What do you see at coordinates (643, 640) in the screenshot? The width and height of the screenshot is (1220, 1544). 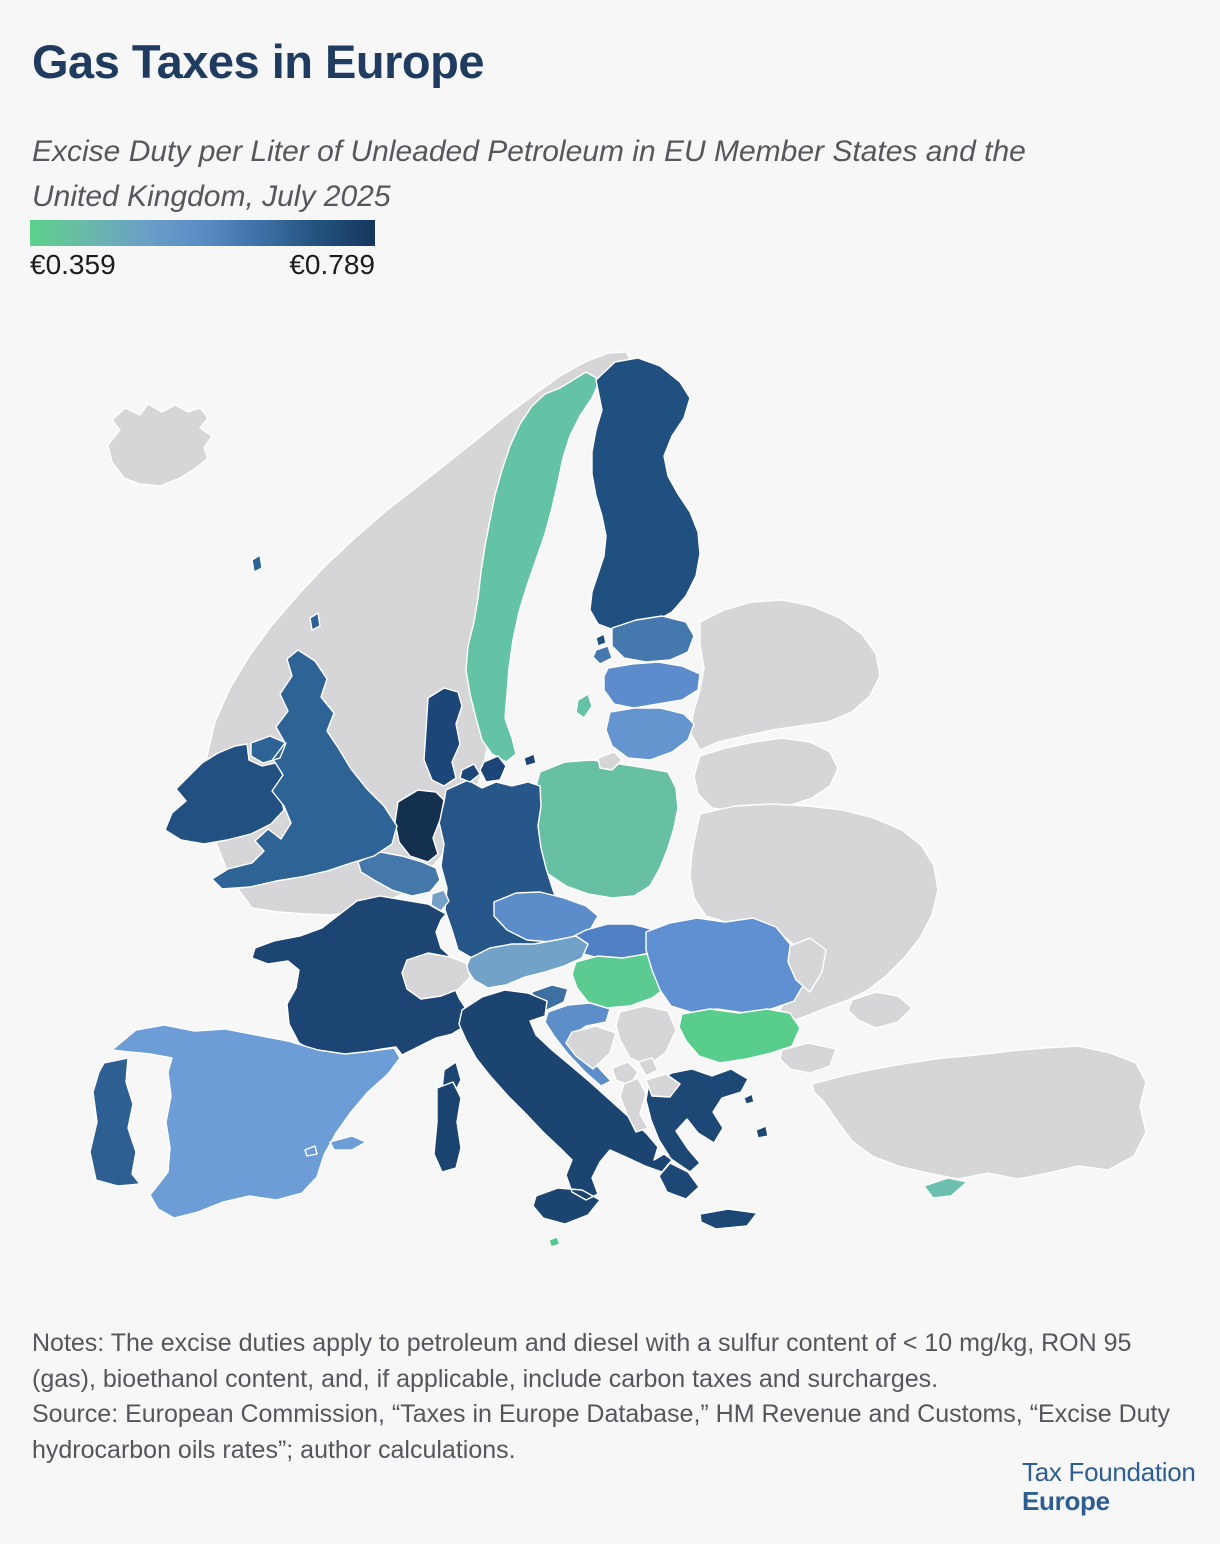 I see `country-estonia` at bounding box center [643, 640].